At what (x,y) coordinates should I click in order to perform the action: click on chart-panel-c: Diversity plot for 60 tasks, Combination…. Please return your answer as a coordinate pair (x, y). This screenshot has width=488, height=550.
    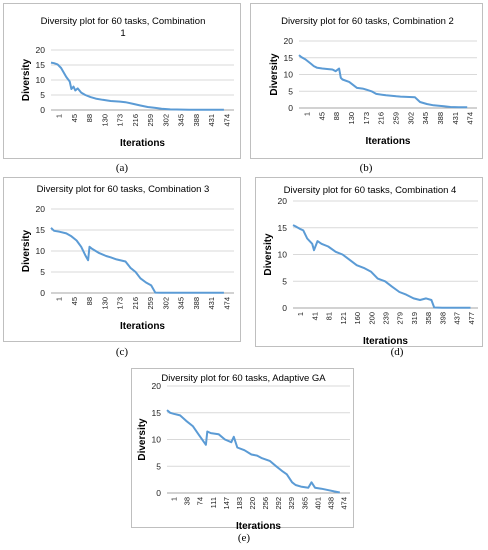
    Looking at the image, I should click on (122, 259).